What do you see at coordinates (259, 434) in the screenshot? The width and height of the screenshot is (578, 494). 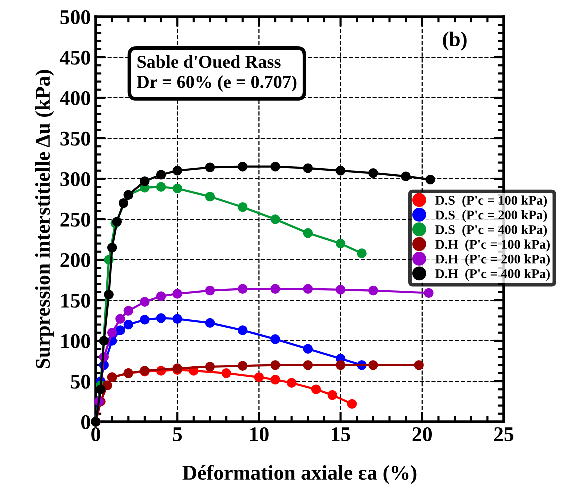 I see `x-tick-label: 10` at bounding box center [259, 434].